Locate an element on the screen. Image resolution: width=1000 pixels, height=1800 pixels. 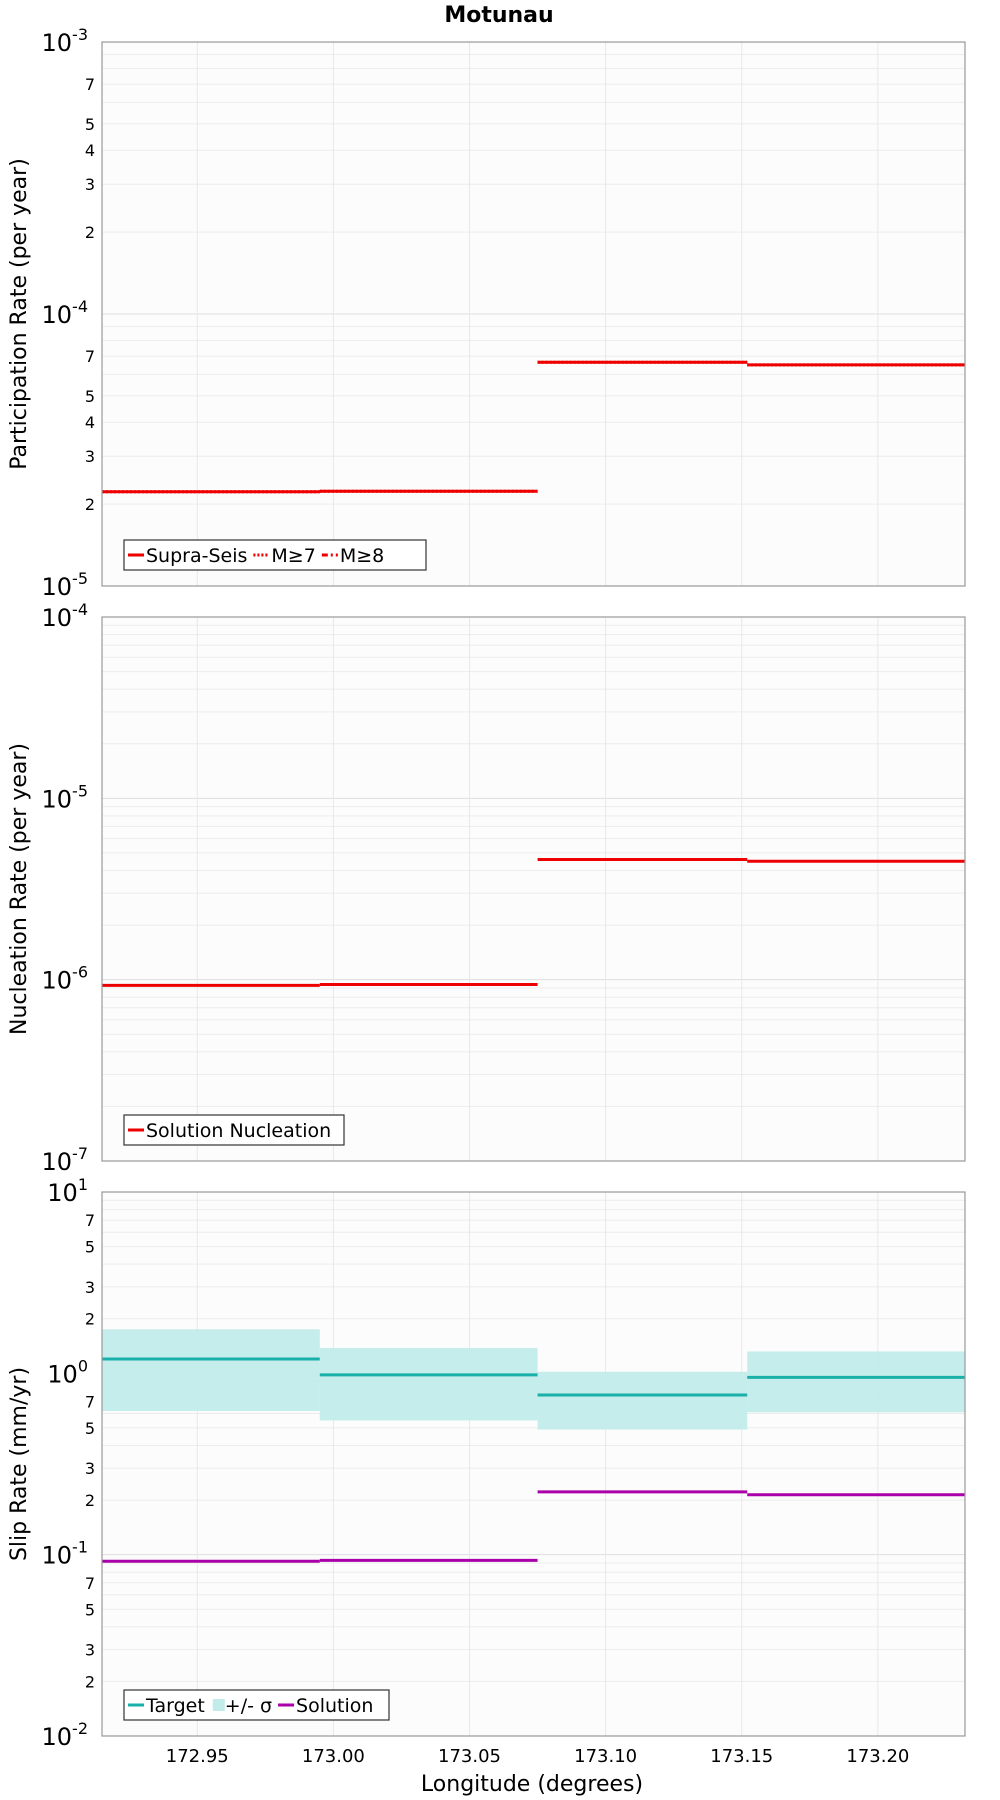
legend: Solution Nucleation is located at coordinates (234, 1130).